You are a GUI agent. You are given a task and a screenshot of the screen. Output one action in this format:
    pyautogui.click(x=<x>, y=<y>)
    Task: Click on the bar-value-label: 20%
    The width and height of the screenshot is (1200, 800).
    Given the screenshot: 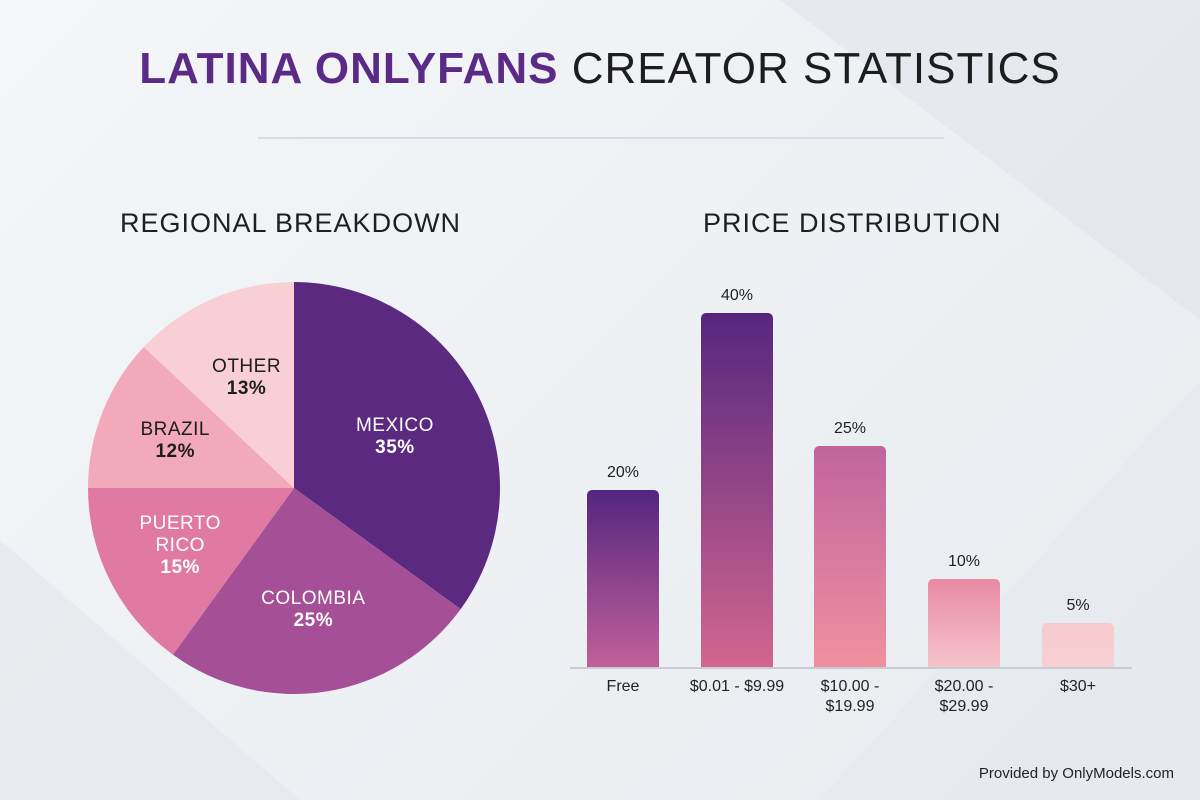 What is the action you would take?
    pyautogui.click(x=623, y=472)
    